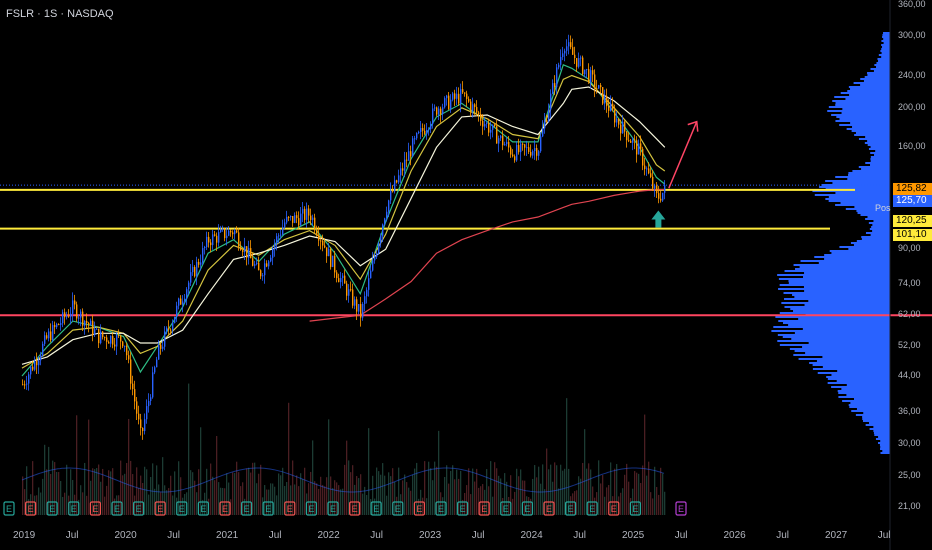  Describe the element at coordinates (683, 155) in the screenshot. I see `projection-arrow` at that location.